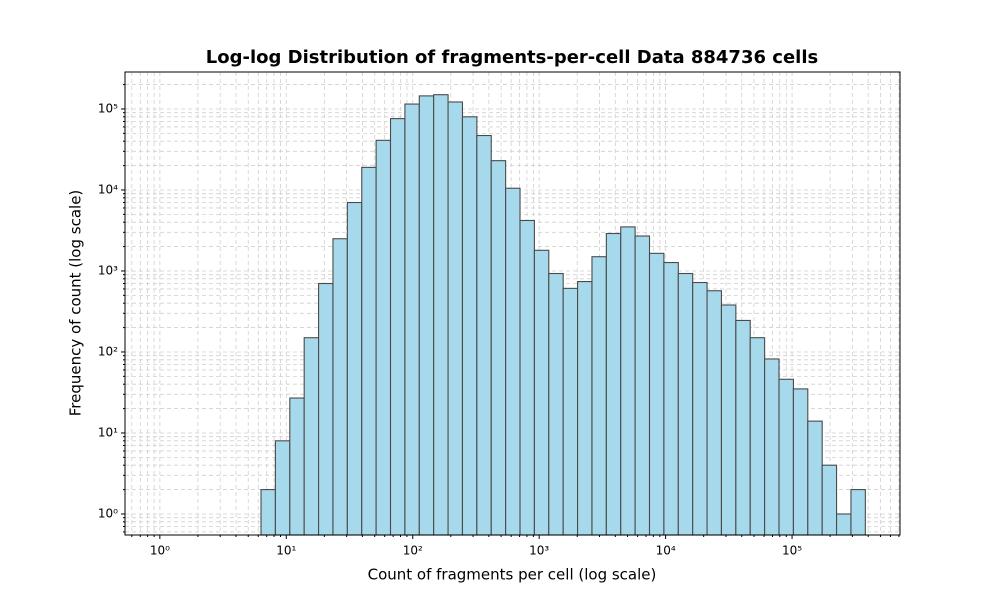  What do you see at coordinates (108, 351) in the screenshot?
I see `y-tick-label: 10²` at bounding box center [108, 351].